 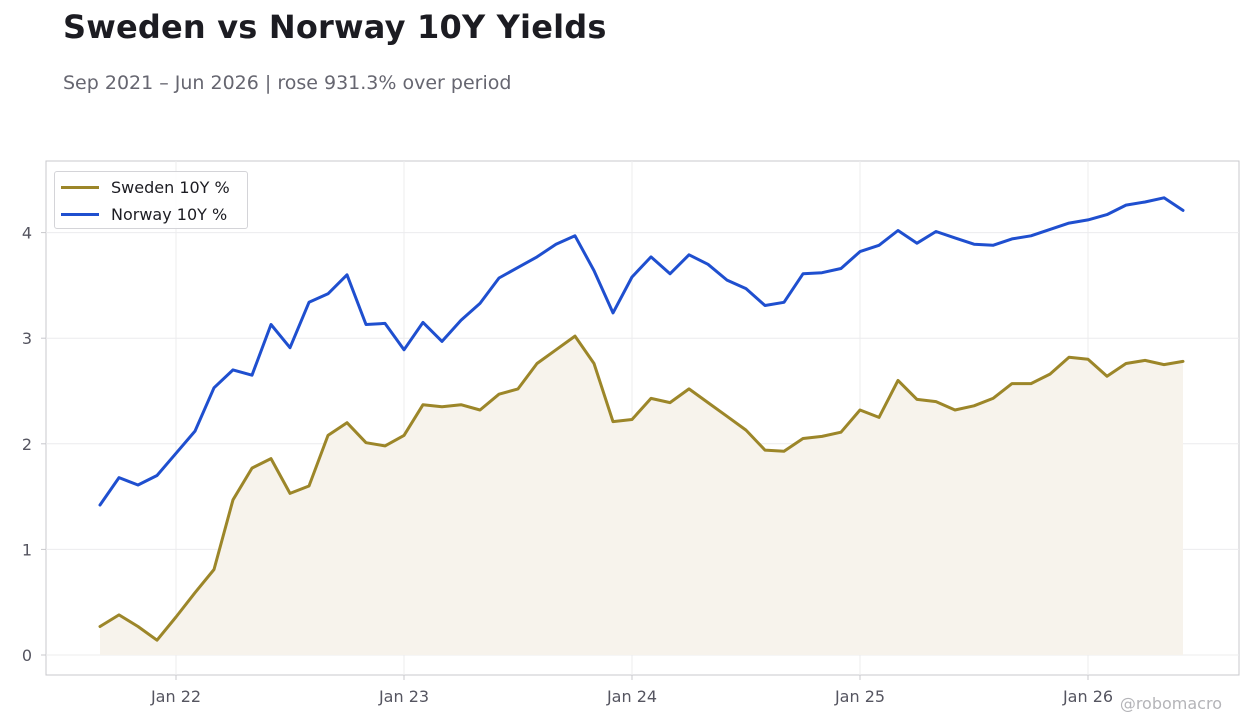 I want to click on x-axis-ticks: Jan 22 Jan 23 Jan 24 Jan 25 Jan 26, so click(x=631, y=690).